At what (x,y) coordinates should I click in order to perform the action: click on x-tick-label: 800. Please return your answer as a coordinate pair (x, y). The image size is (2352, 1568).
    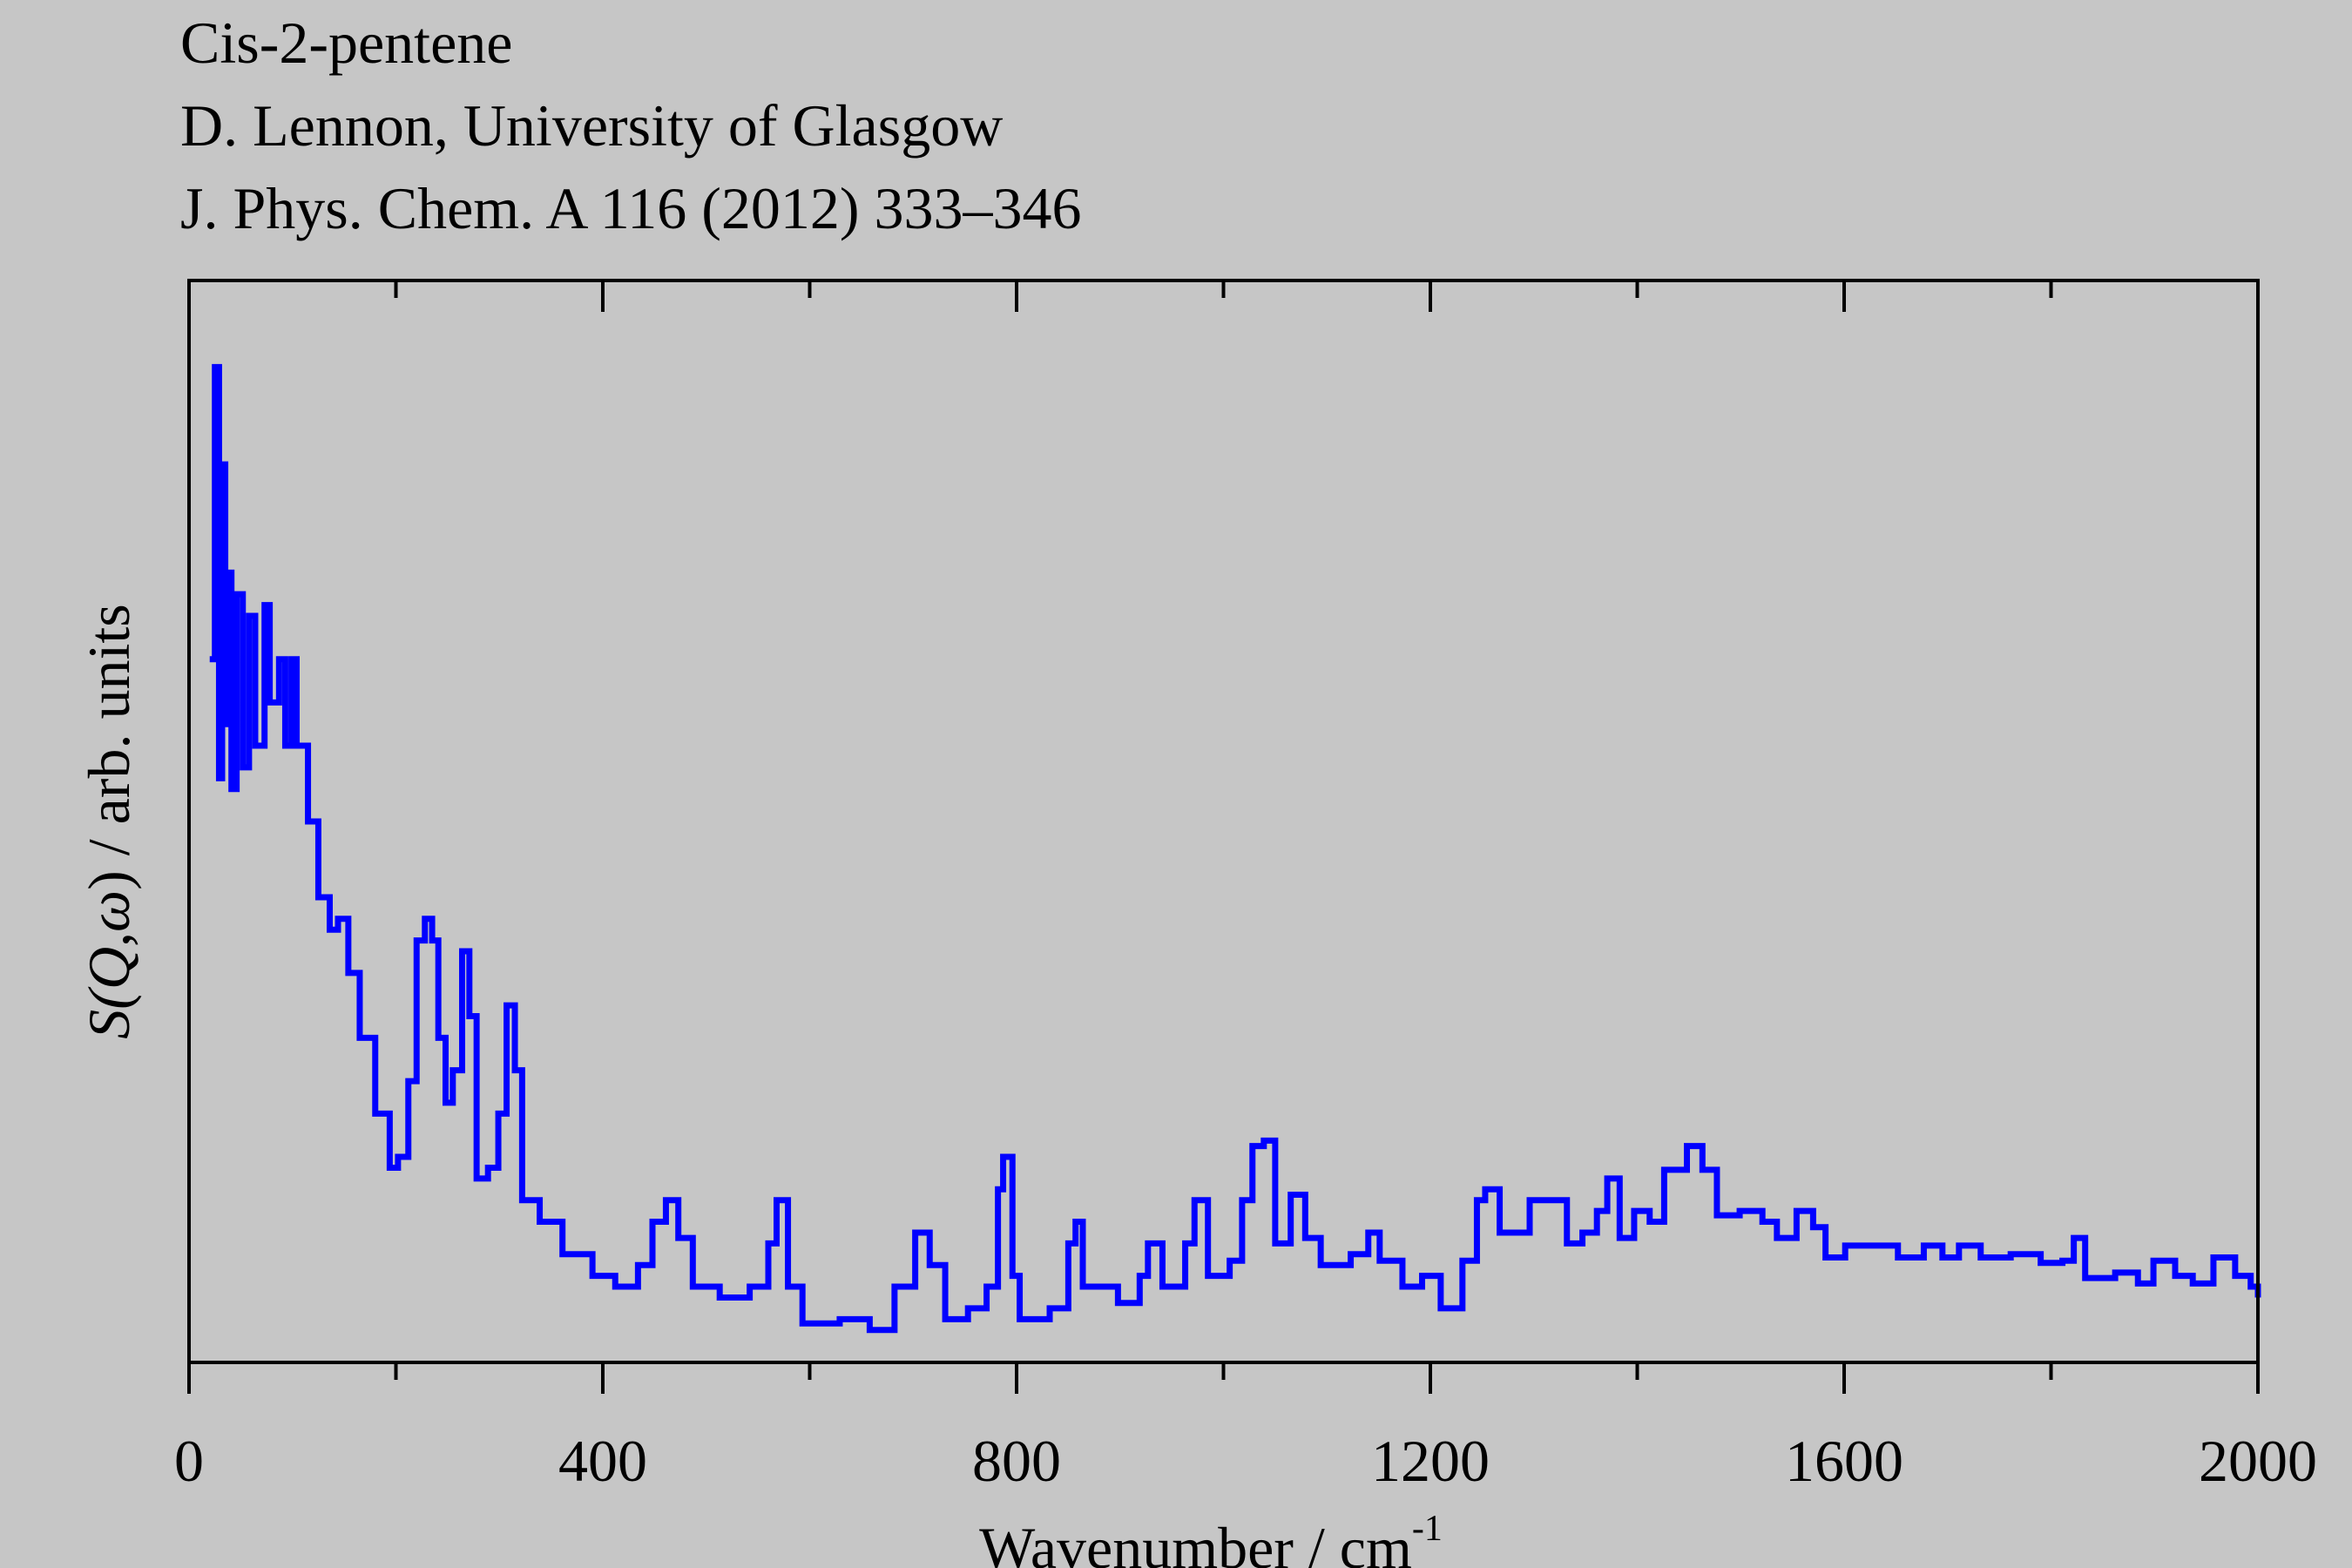
    Looking at the image, I should click on (1016, 1461).